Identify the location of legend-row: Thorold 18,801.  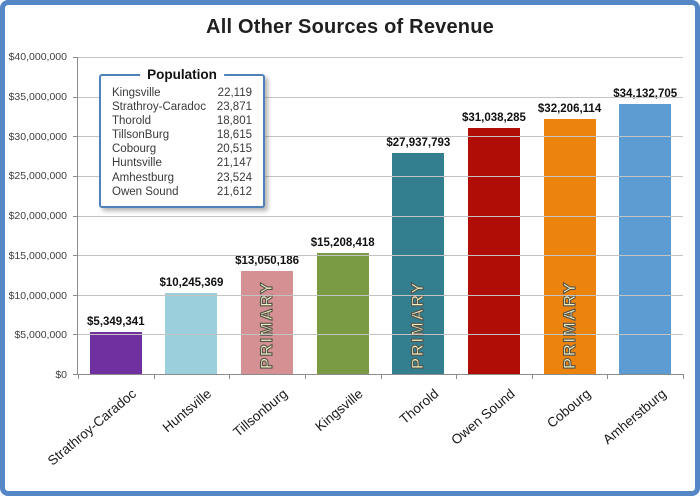
(182, 121).